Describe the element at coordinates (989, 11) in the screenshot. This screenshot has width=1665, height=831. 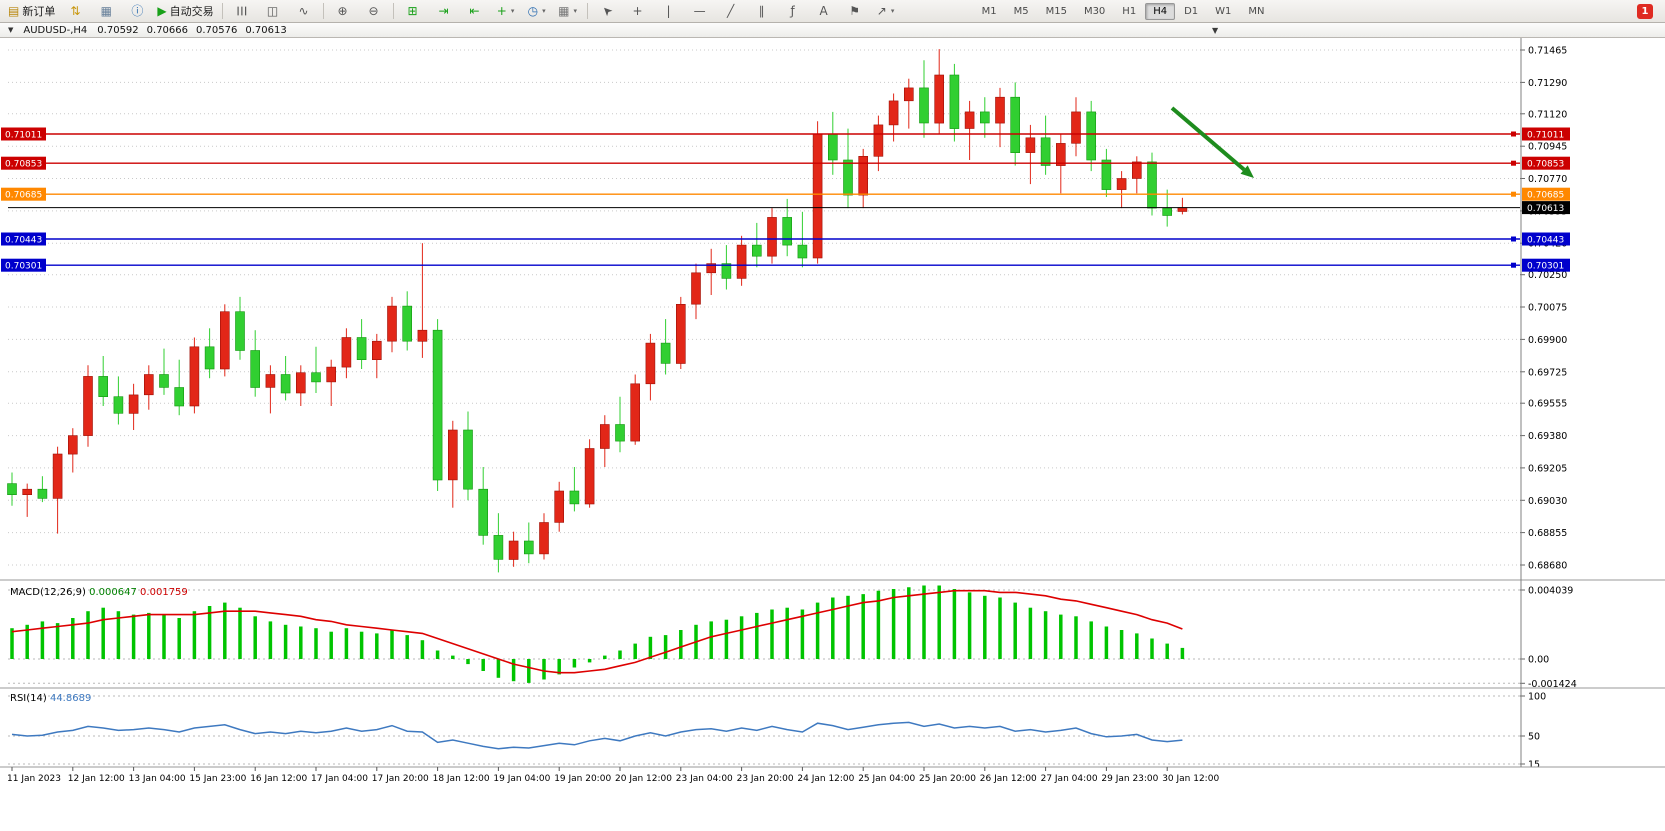
I see `timeframe-m1-button: M1` at that location.